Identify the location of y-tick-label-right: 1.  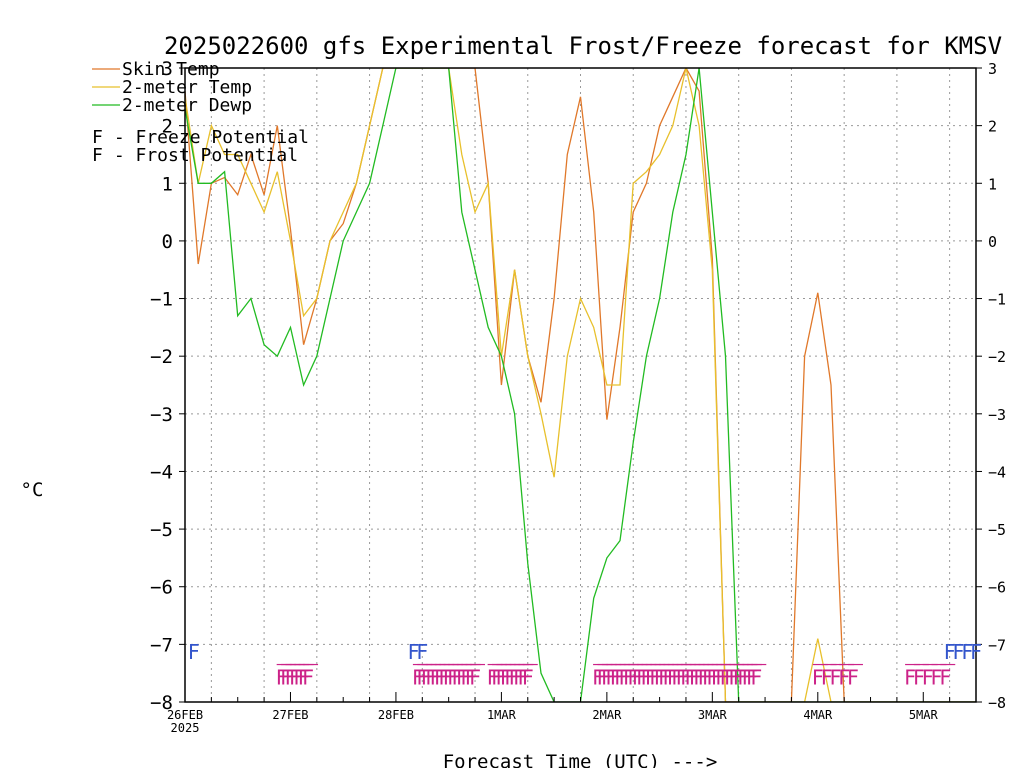
(992, 184).